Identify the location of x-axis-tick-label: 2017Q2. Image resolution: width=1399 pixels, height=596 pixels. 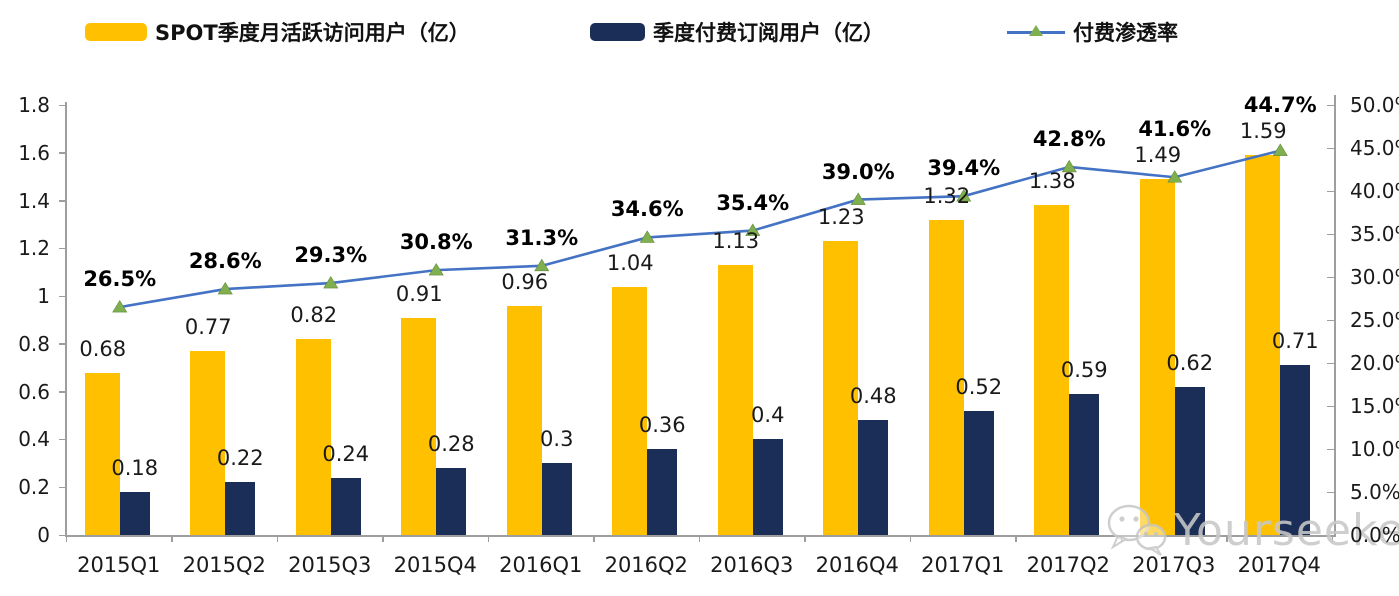
(1068, 565).